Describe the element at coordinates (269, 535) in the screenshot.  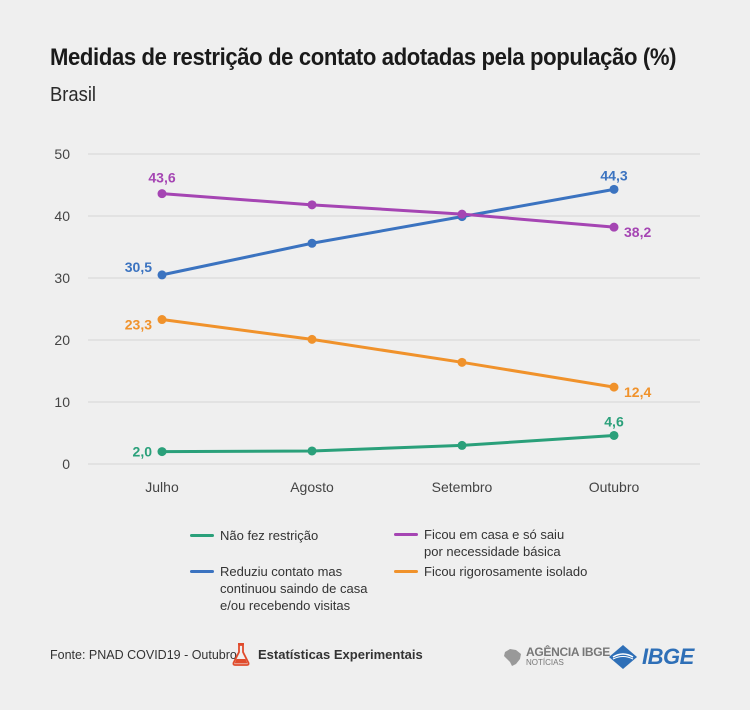
I see `legend-label: Não fez restrição` at that location.